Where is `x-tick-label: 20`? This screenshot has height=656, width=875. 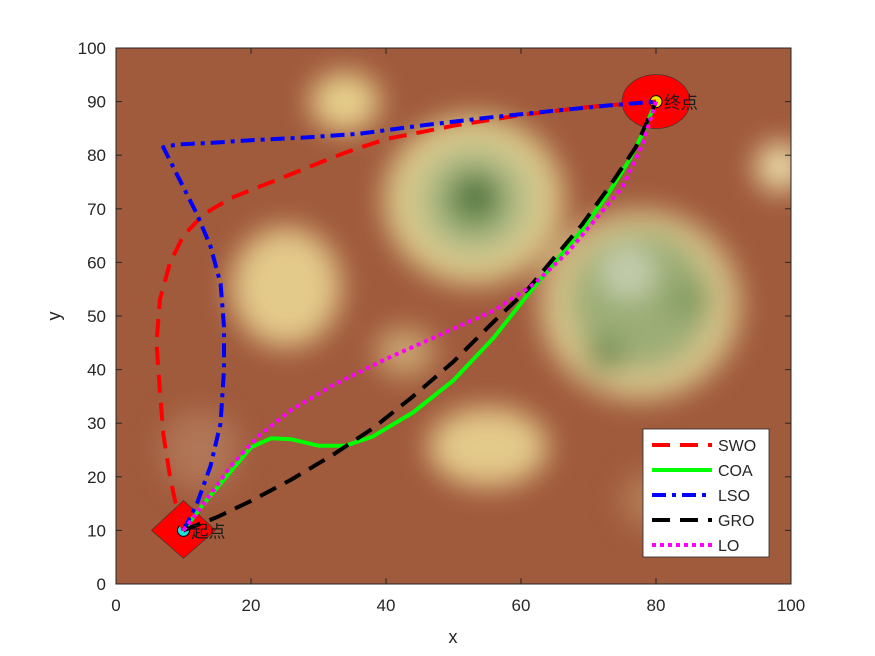 x-tick-label: 20 is located at coordinates (251, 605).